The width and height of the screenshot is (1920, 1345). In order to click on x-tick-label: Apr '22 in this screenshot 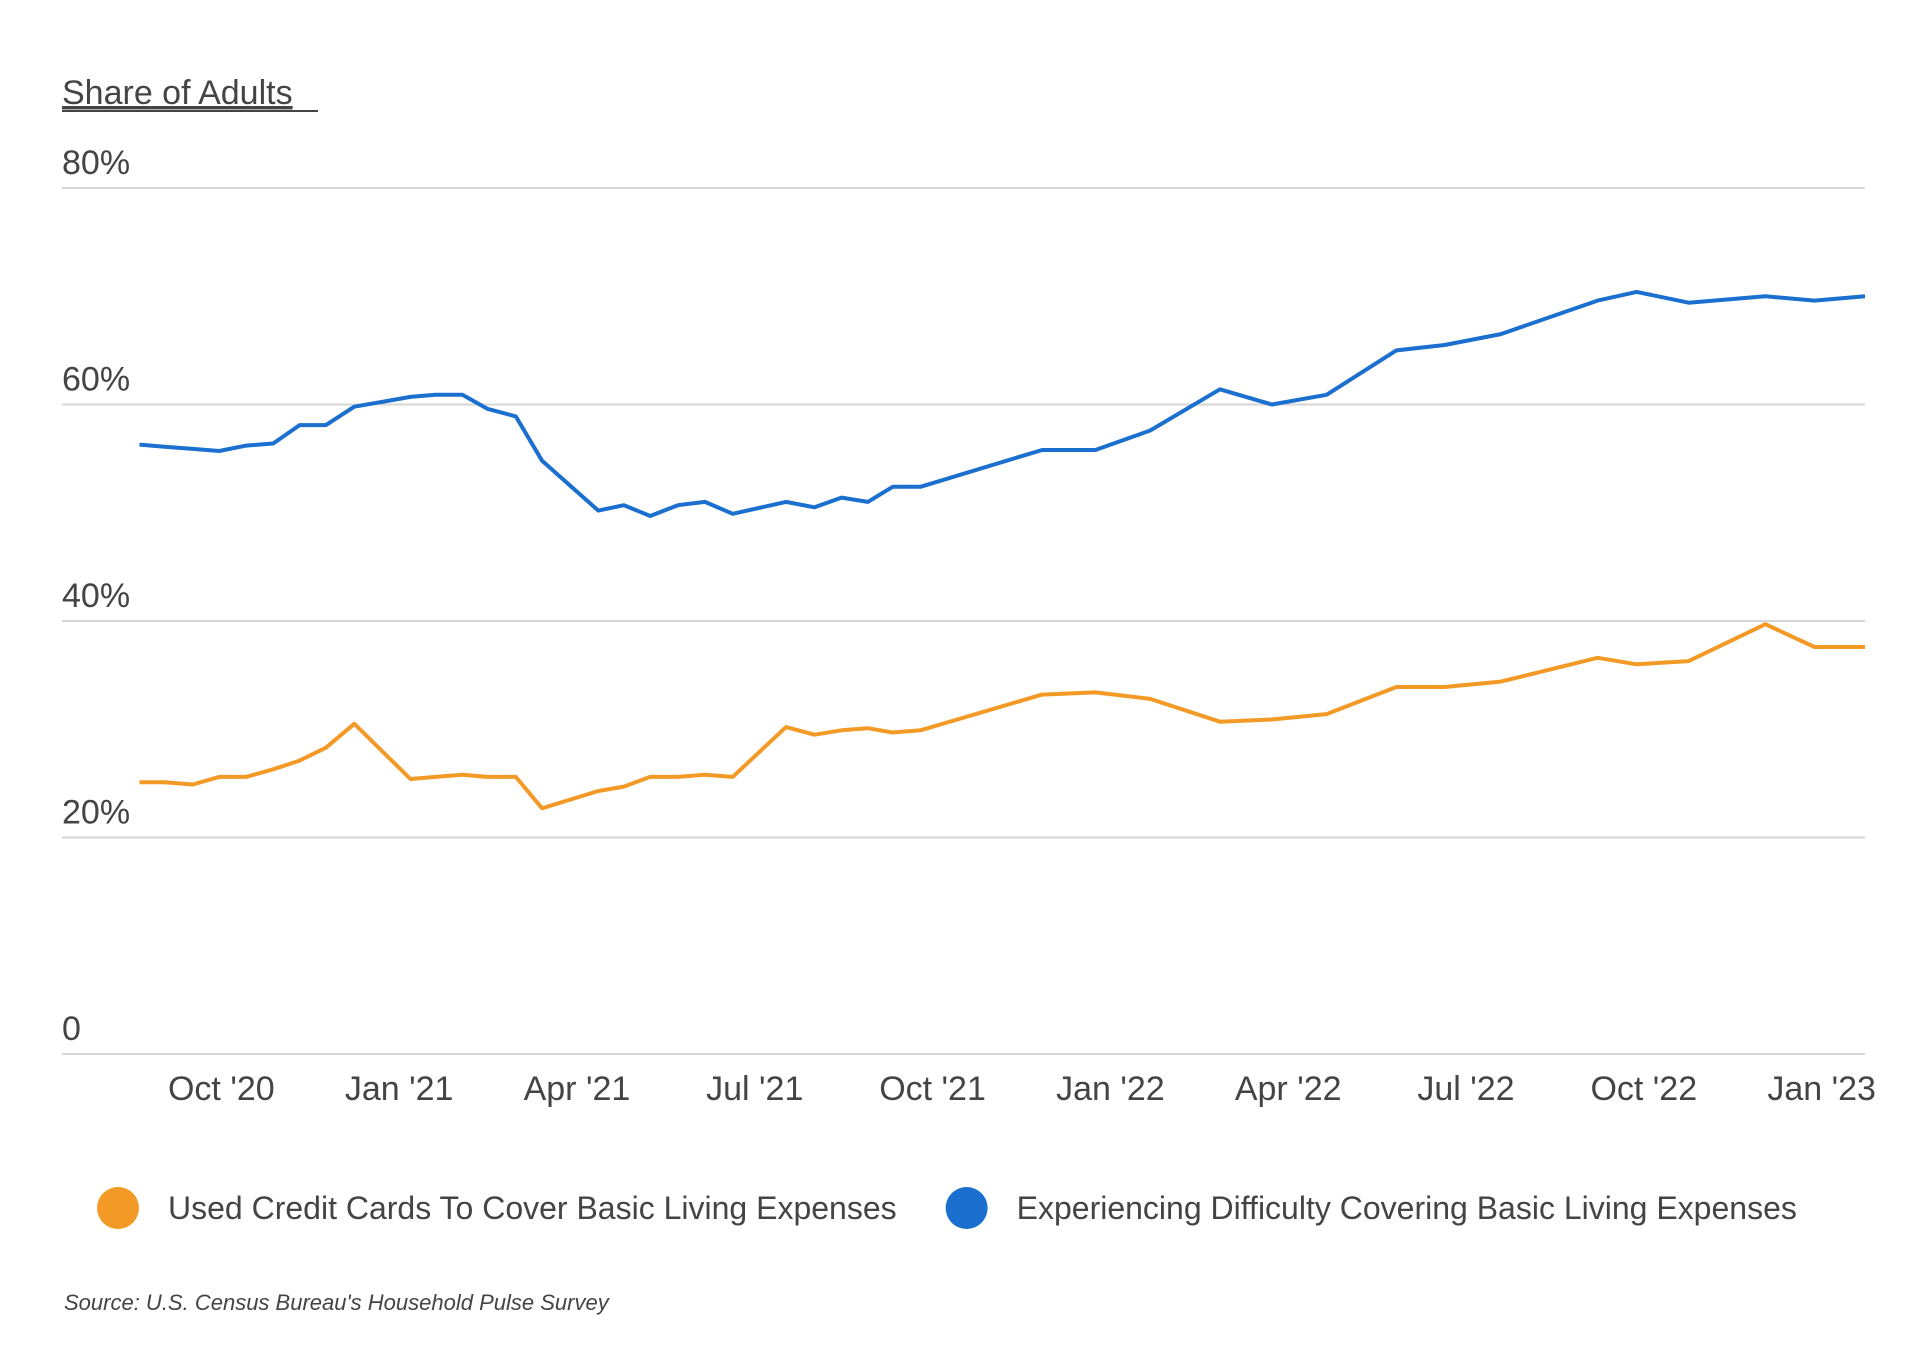, I will do `click(1288, 1089)`.